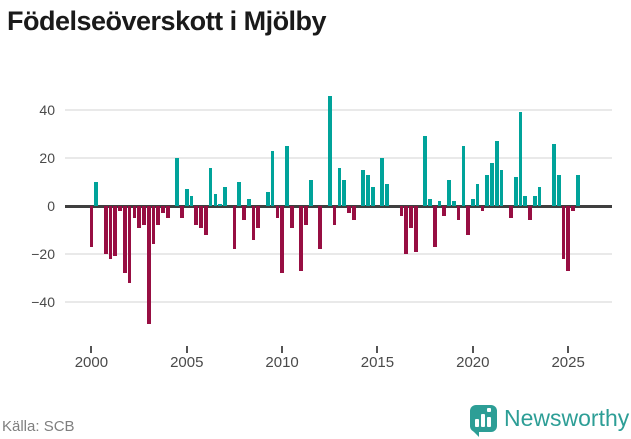  Describe the element at coordinates (368, 190) in the screenshot. I see `bar-positive-q58` at that location.